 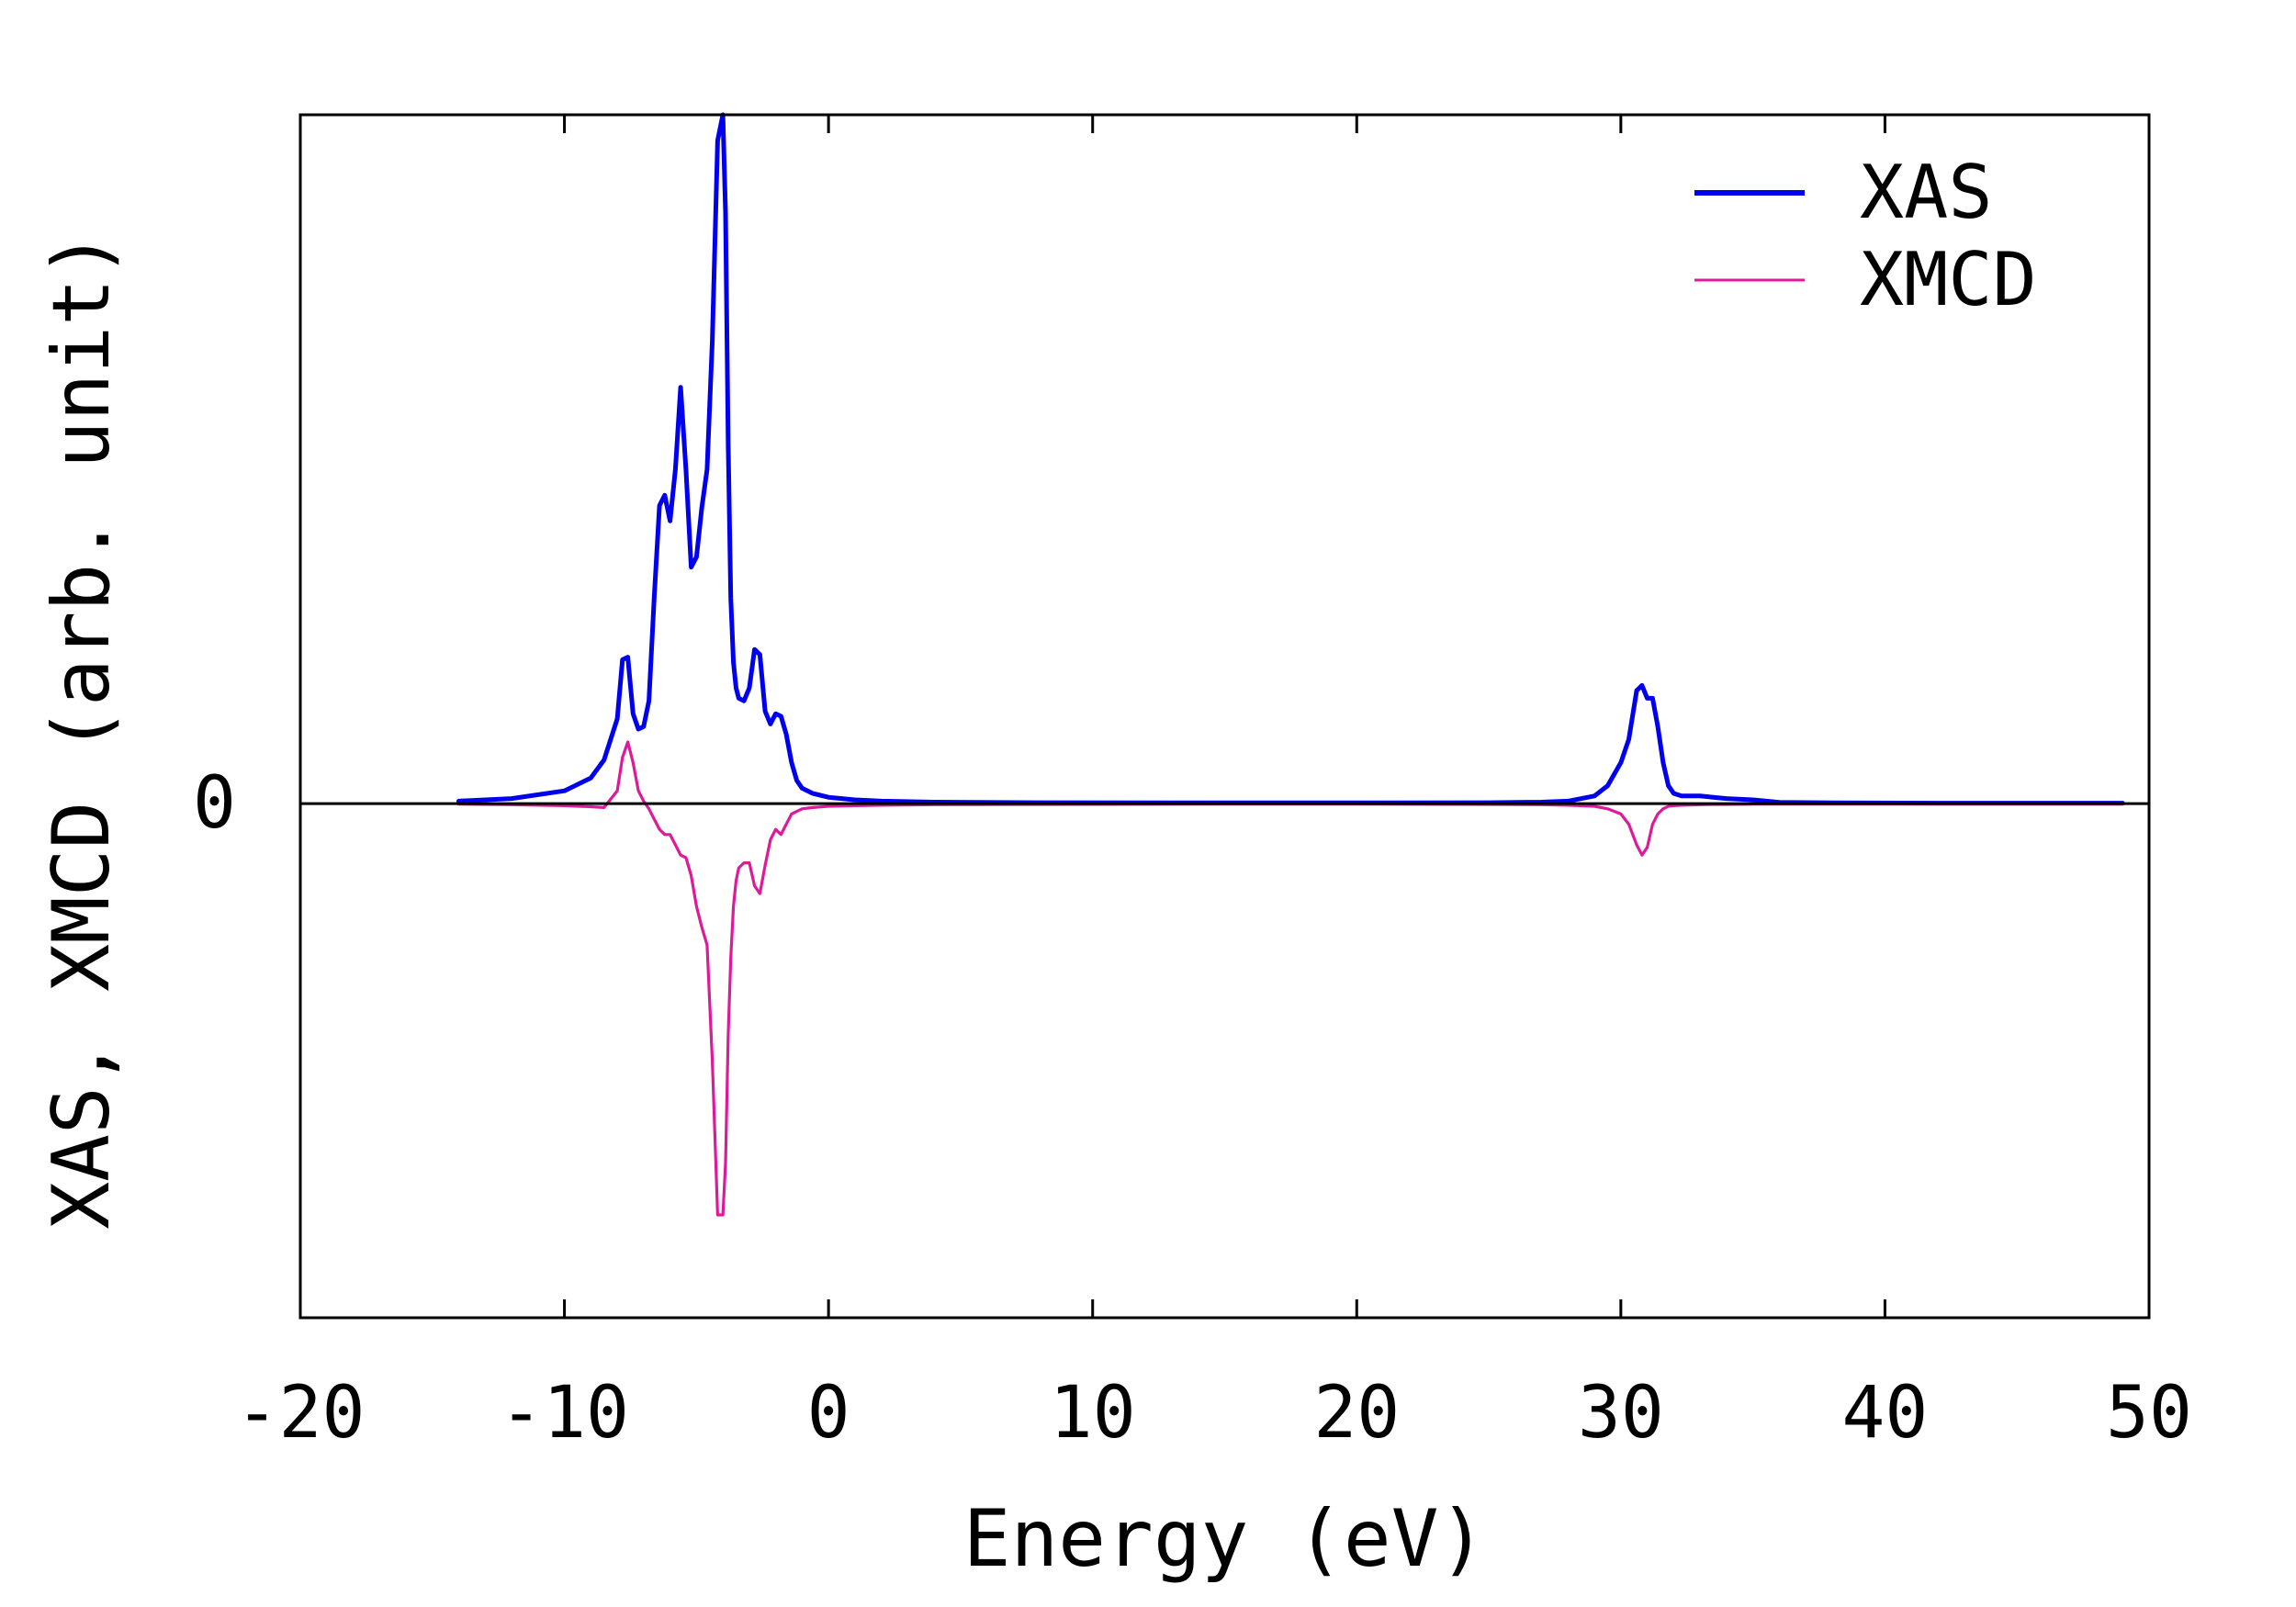 What do you see at coordinates (564, 1413) in the screenshot?
I see `x-tick-label: -10` at bounding box center [564, 1413].